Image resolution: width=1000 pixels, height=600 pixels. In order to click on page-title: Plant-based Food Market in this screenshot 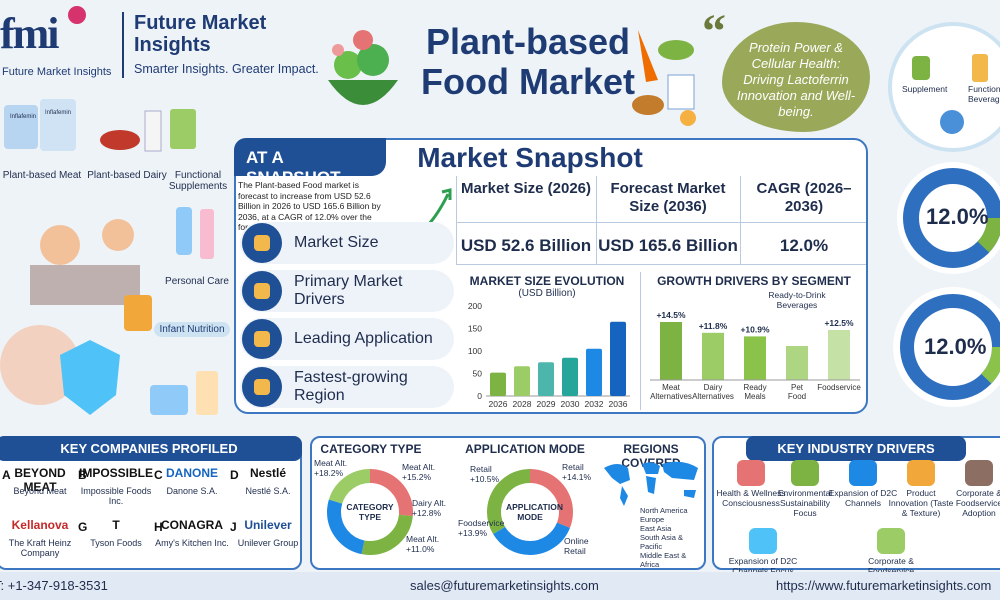, I will do `click(528, 62)`.